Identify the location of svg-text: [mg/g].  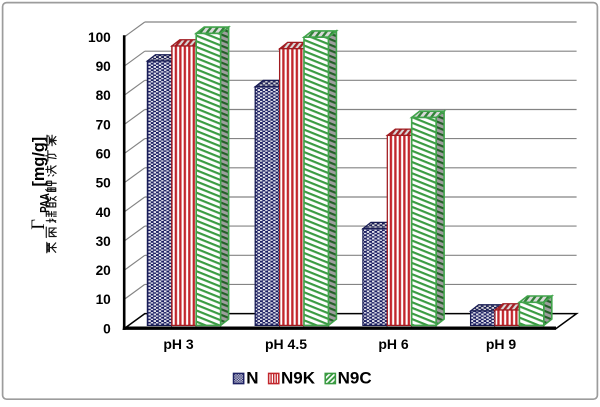
(39, 162).